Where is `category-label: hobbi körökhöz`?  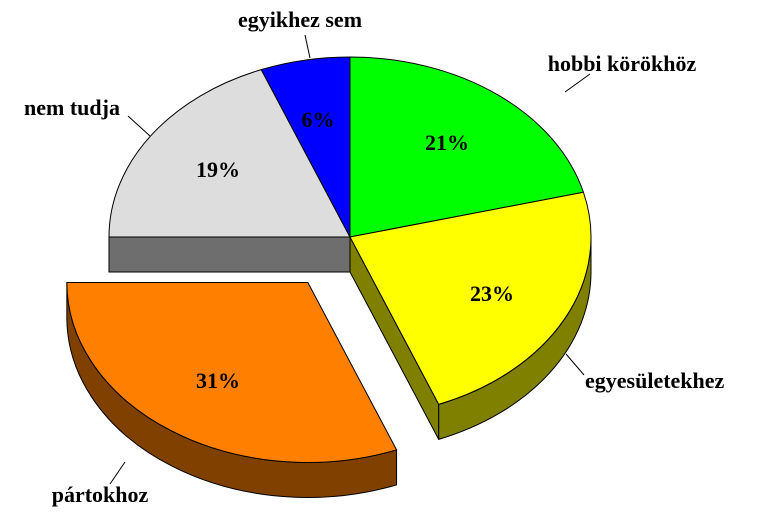 category-label: hobbi körökhöz is located at coordinates (622, 63).